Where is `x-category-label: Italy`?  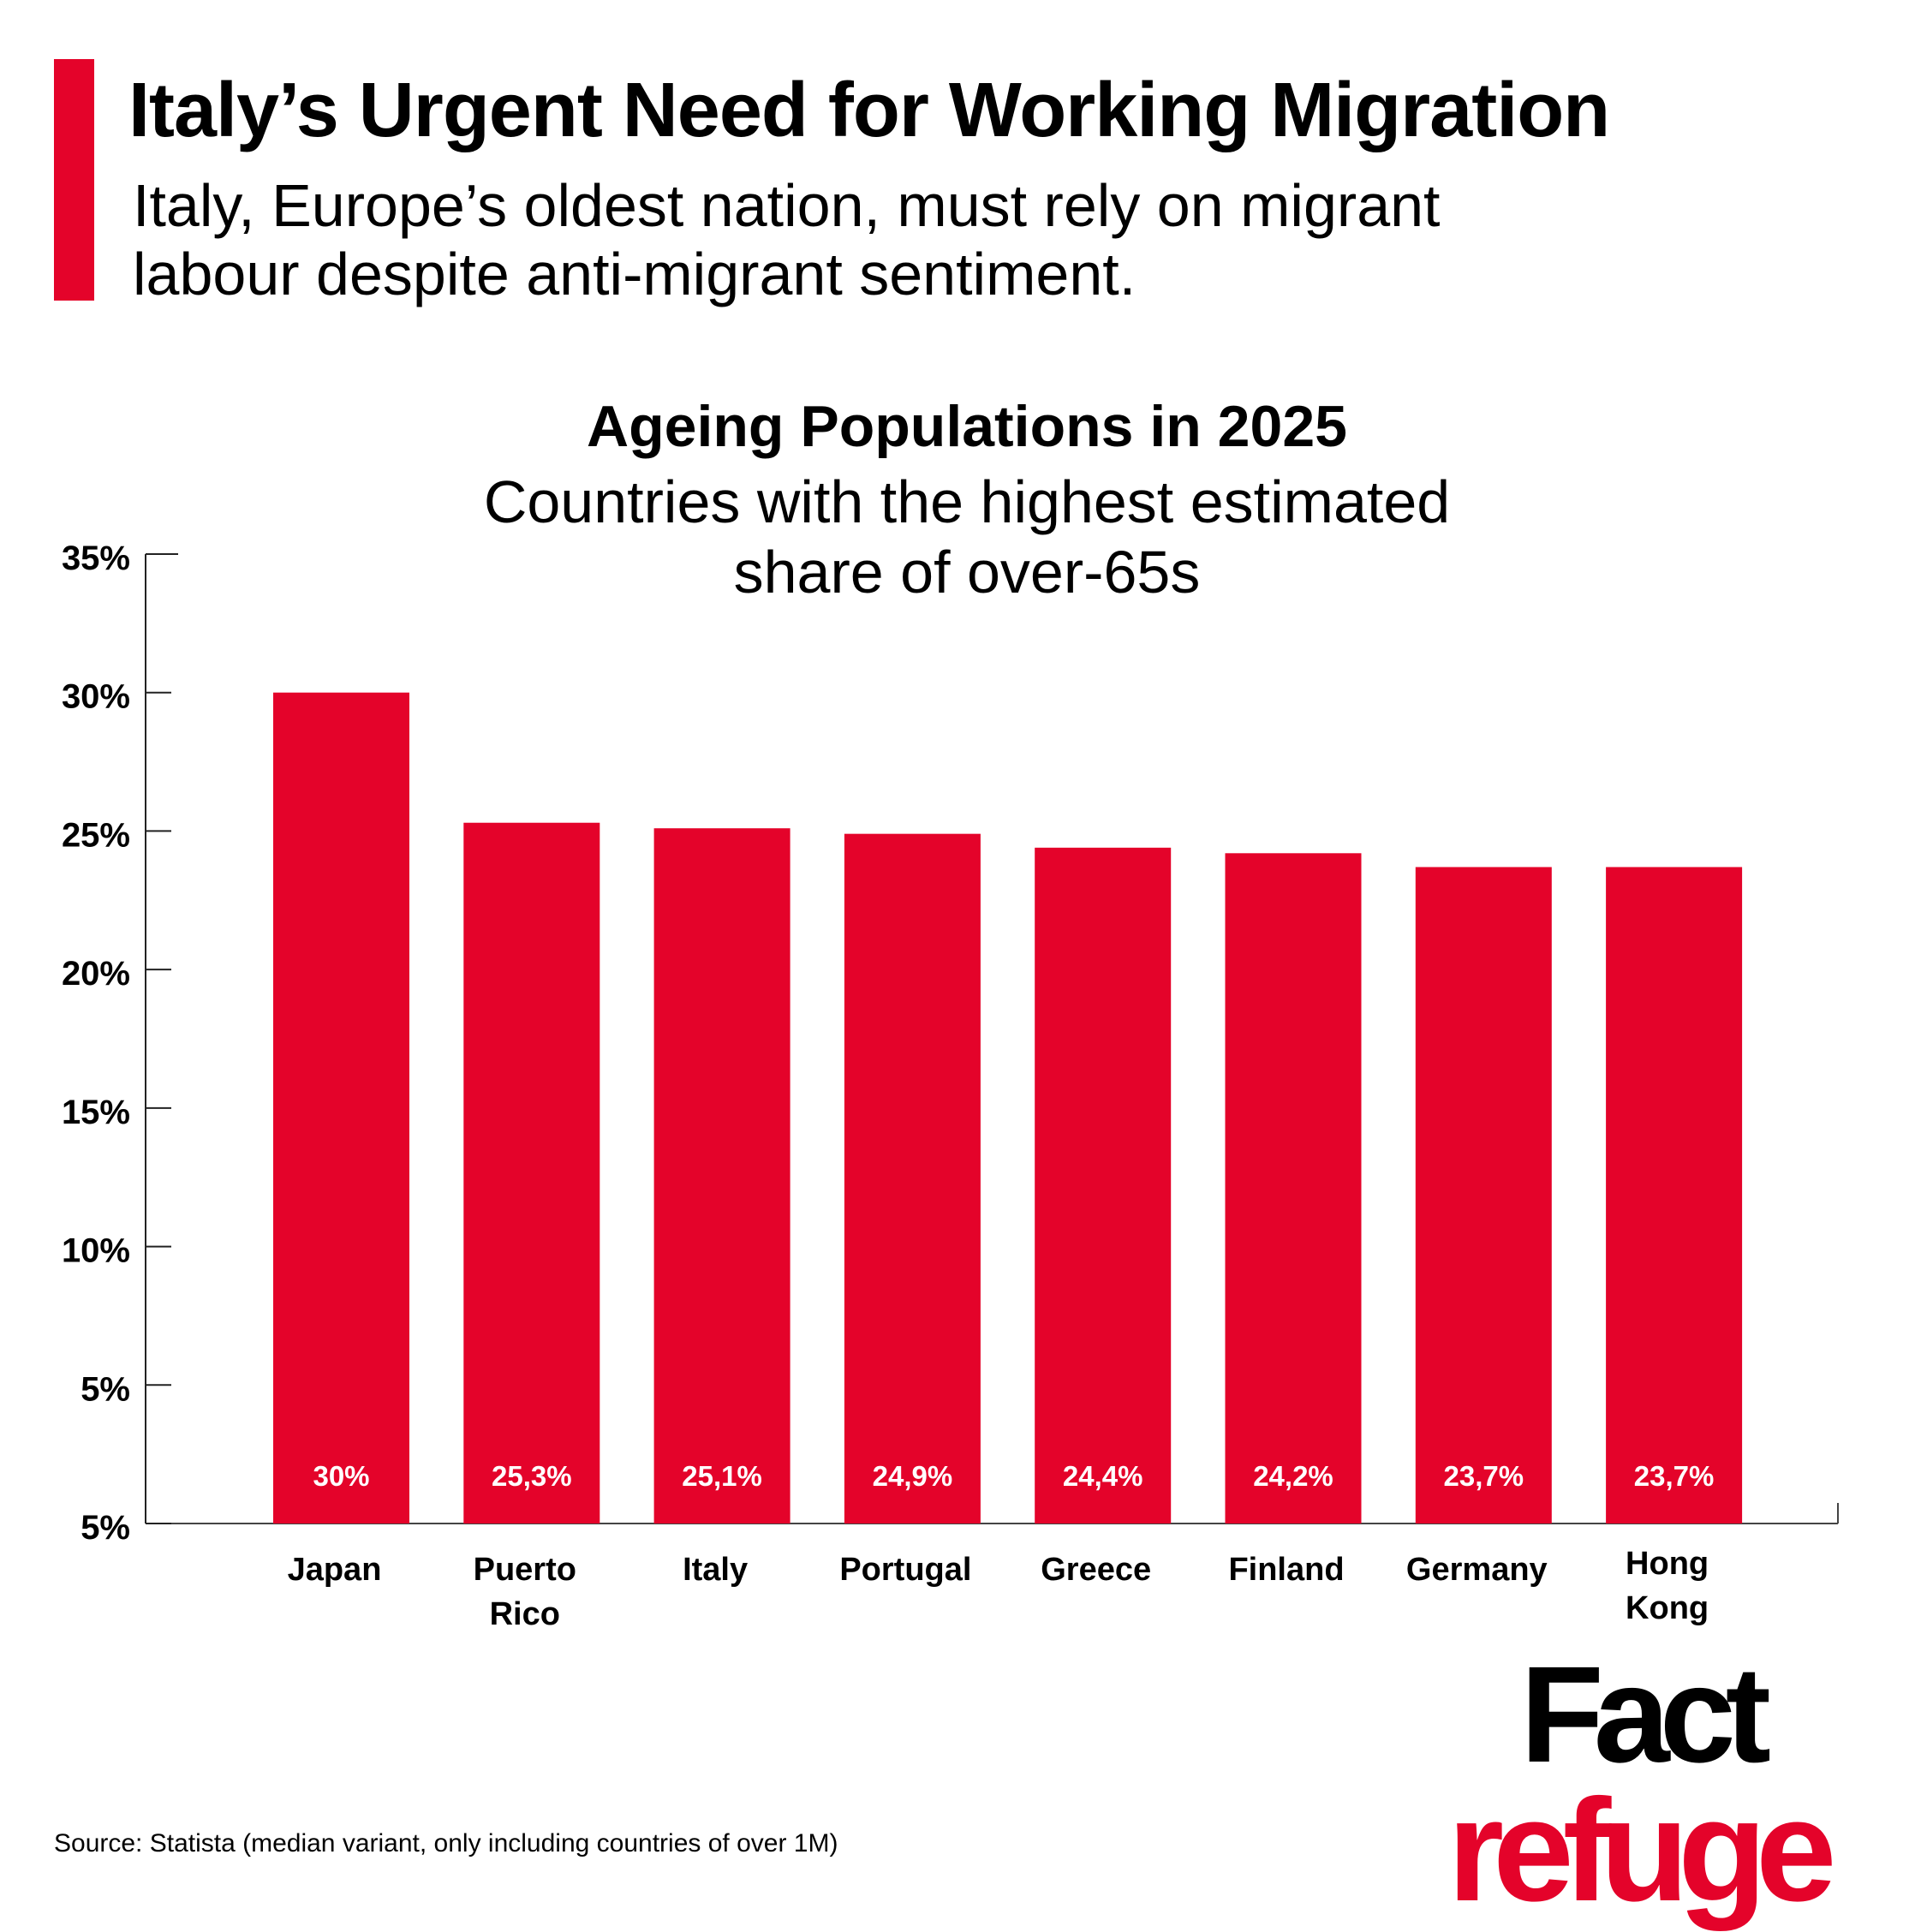 x-category-label: Italy is located at coordinates (715, 1570).